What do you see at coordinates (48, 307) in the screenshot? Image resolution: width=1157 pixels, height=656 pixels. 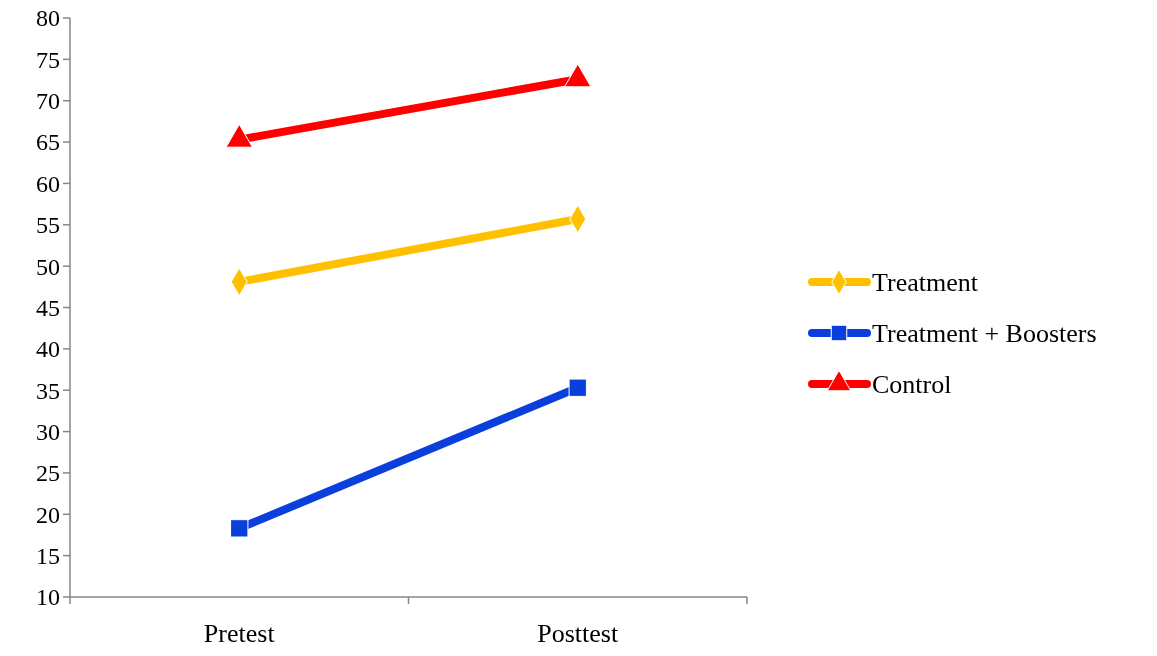 I see `y-tick-label: 45` at bounding box center [48, 307].